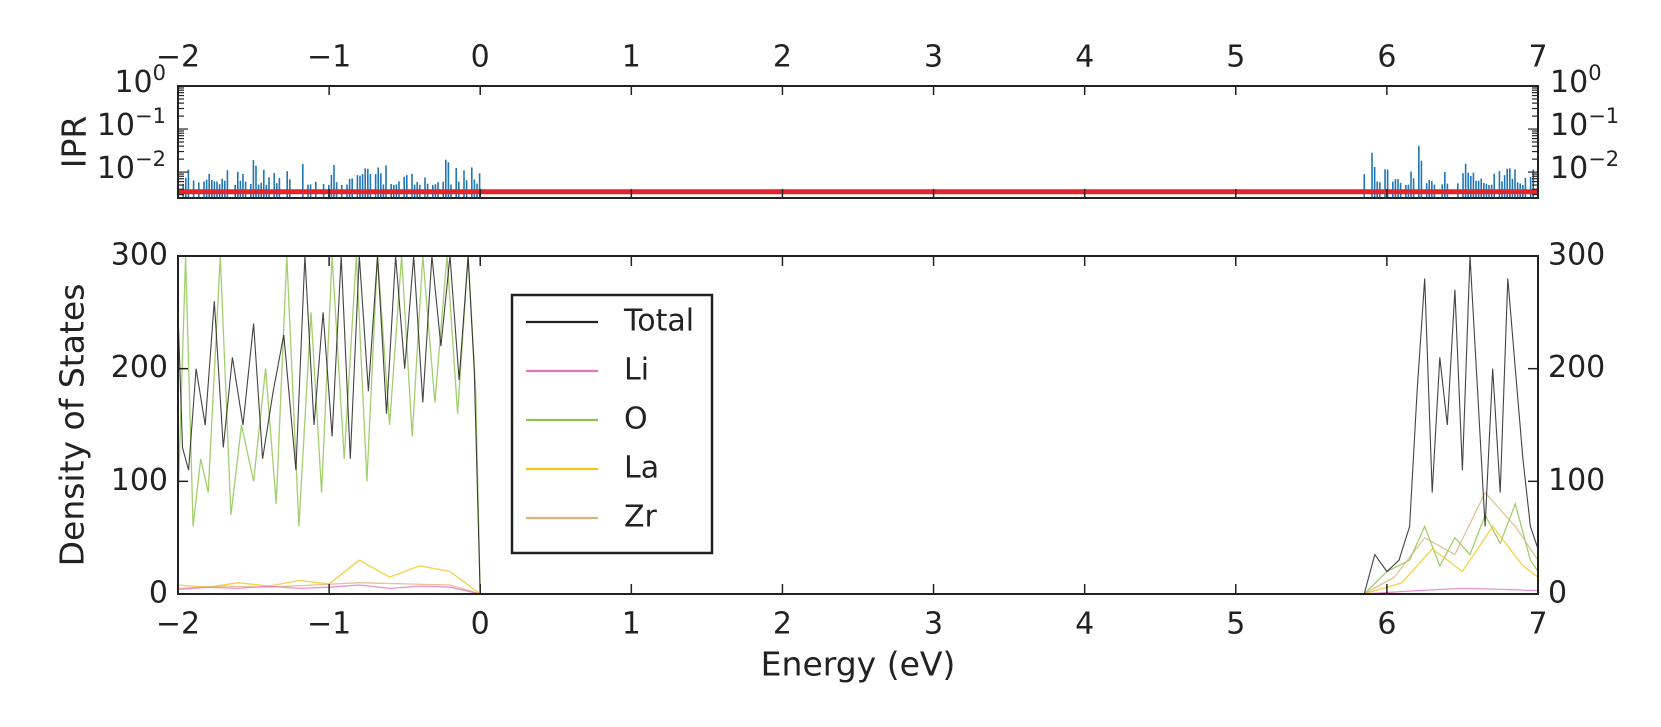 The width and height of the screenshot is (1661, 727). I want to click on ipr-x-tick-label: 3, so click(933, 57).